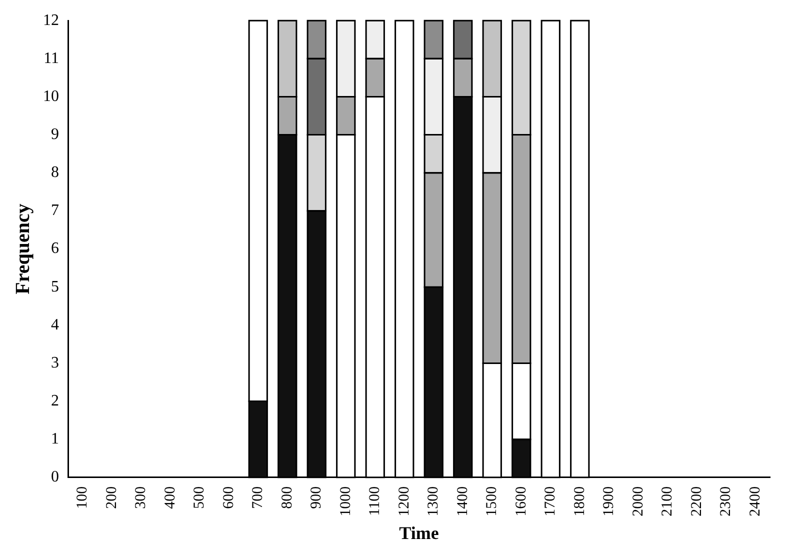 The image size is (788, 557). What do you see at coordinates (316, 497) in the screenshot?
I see `x-tick-label: 900` at bounding box center [316, 497].